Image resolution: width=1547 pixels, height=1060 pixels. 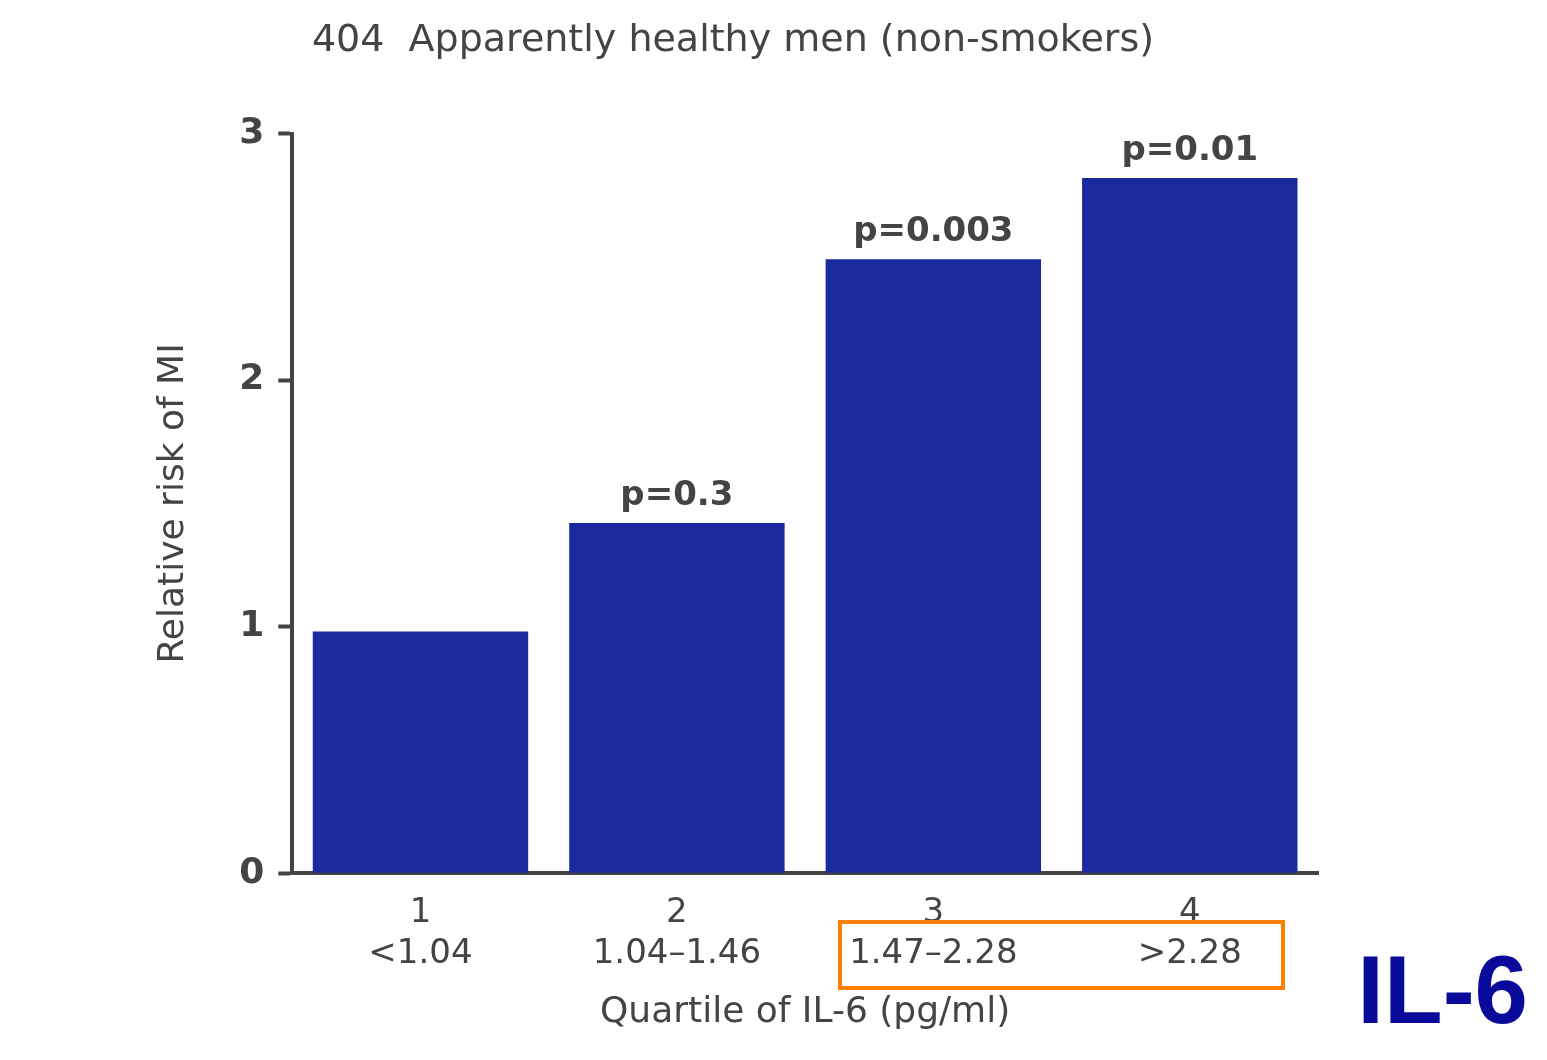 I want to click on y-tick-label: 1, so click(x=252, y=624).